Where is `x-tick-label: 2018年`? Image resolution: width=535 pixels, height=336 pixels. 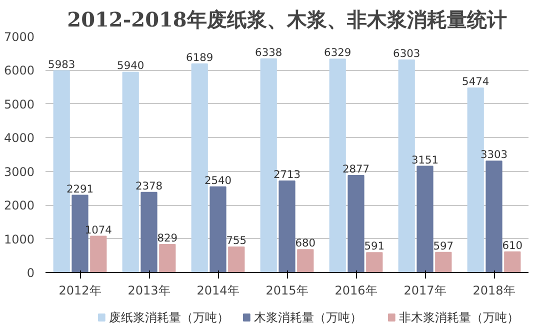
x-tick-label: 2018年 is located at coordinates (494, 291).